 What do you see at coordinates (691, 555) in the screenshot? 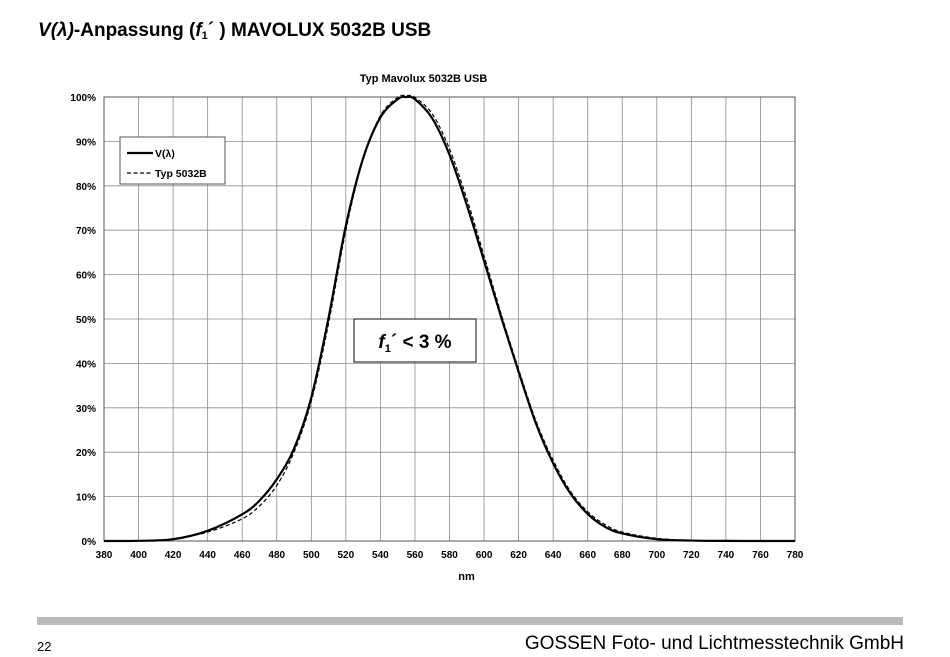
I see `x-tick-label: 720` at bounding box center [691, 555].